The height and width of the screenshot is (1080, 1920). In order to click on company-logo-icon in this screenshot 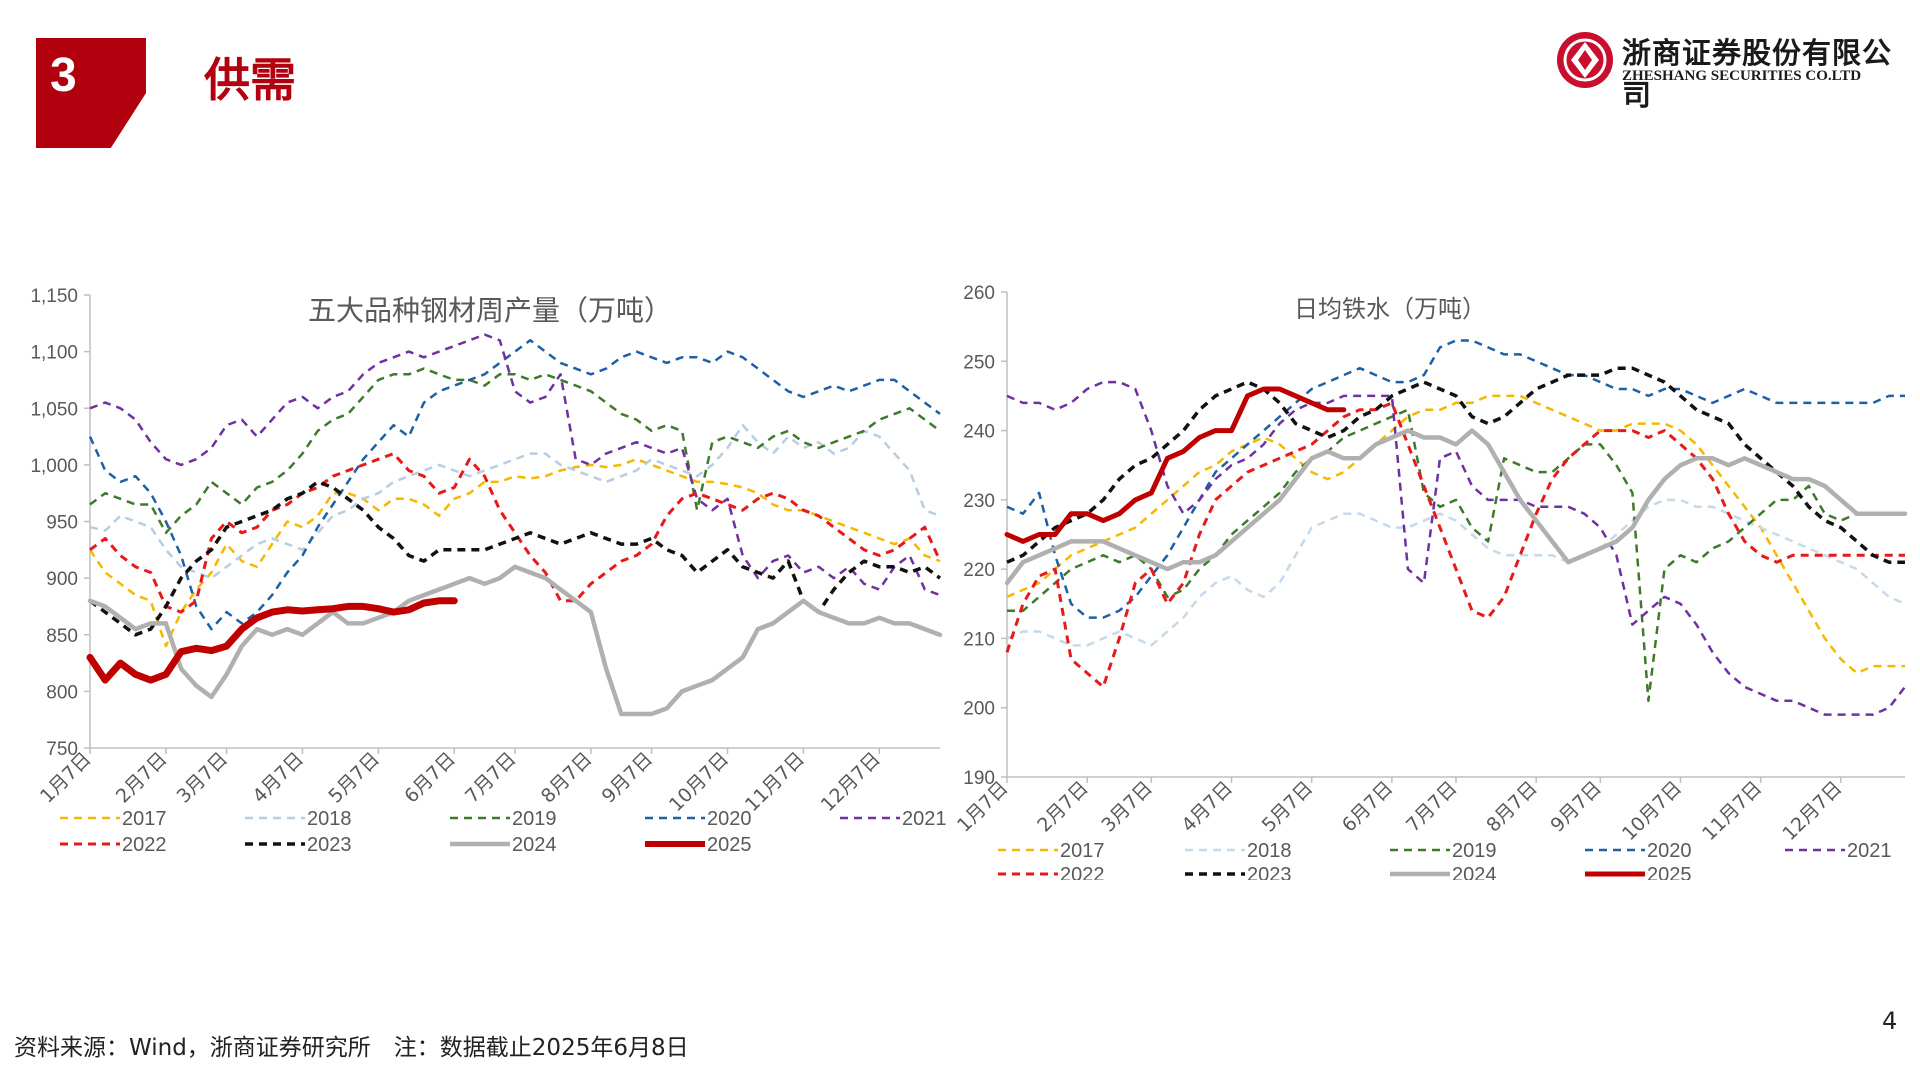, I will do `click(1585, 60)`.